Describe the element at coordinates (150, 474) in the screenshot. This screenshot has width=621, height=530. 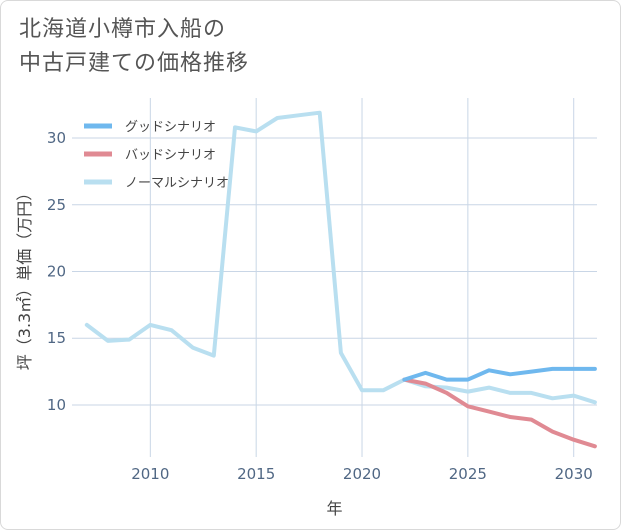
I see `x-tick-label: 2010` at that location.